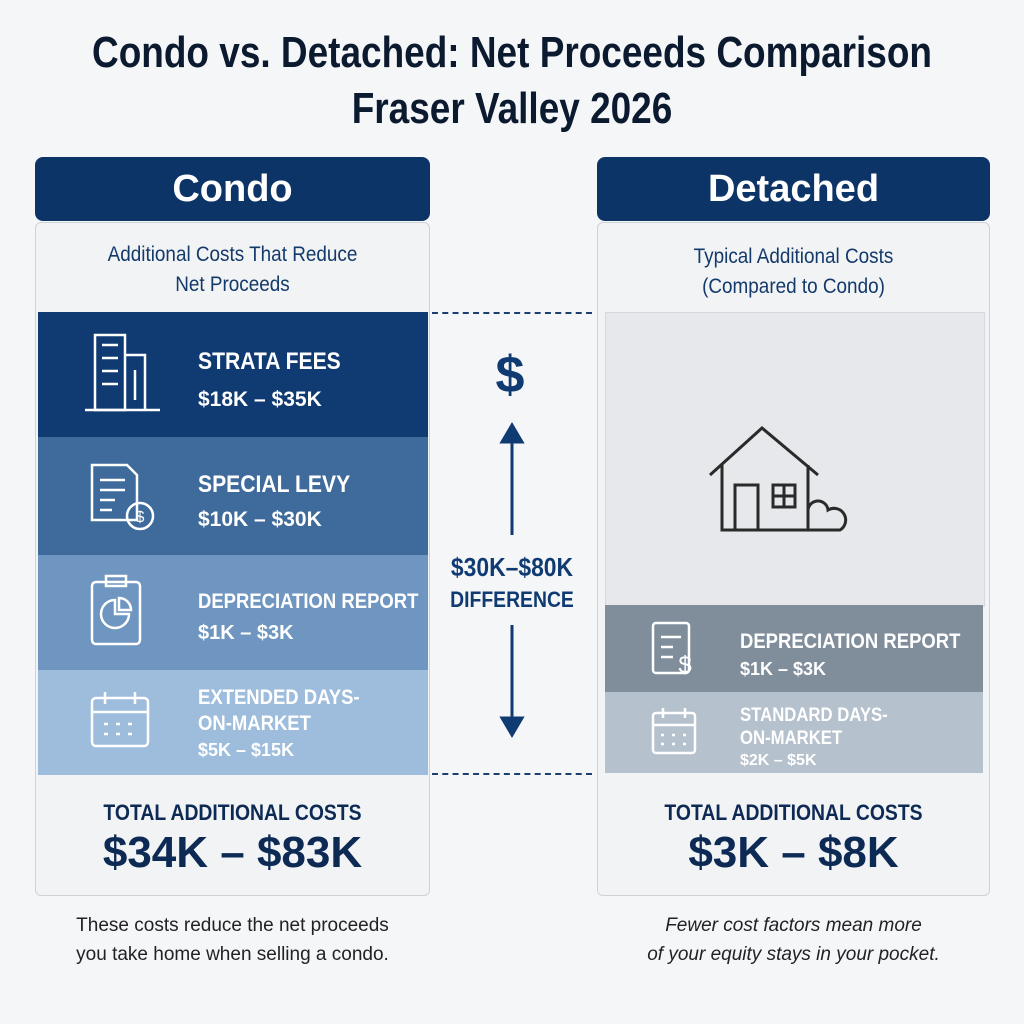 The width and height of the screenshot is (1024, 1024). What do you see at coordinates (512, 599) in the screenshot?
I see `difference: DIFFERENCE` at bounding box center [512, 599].